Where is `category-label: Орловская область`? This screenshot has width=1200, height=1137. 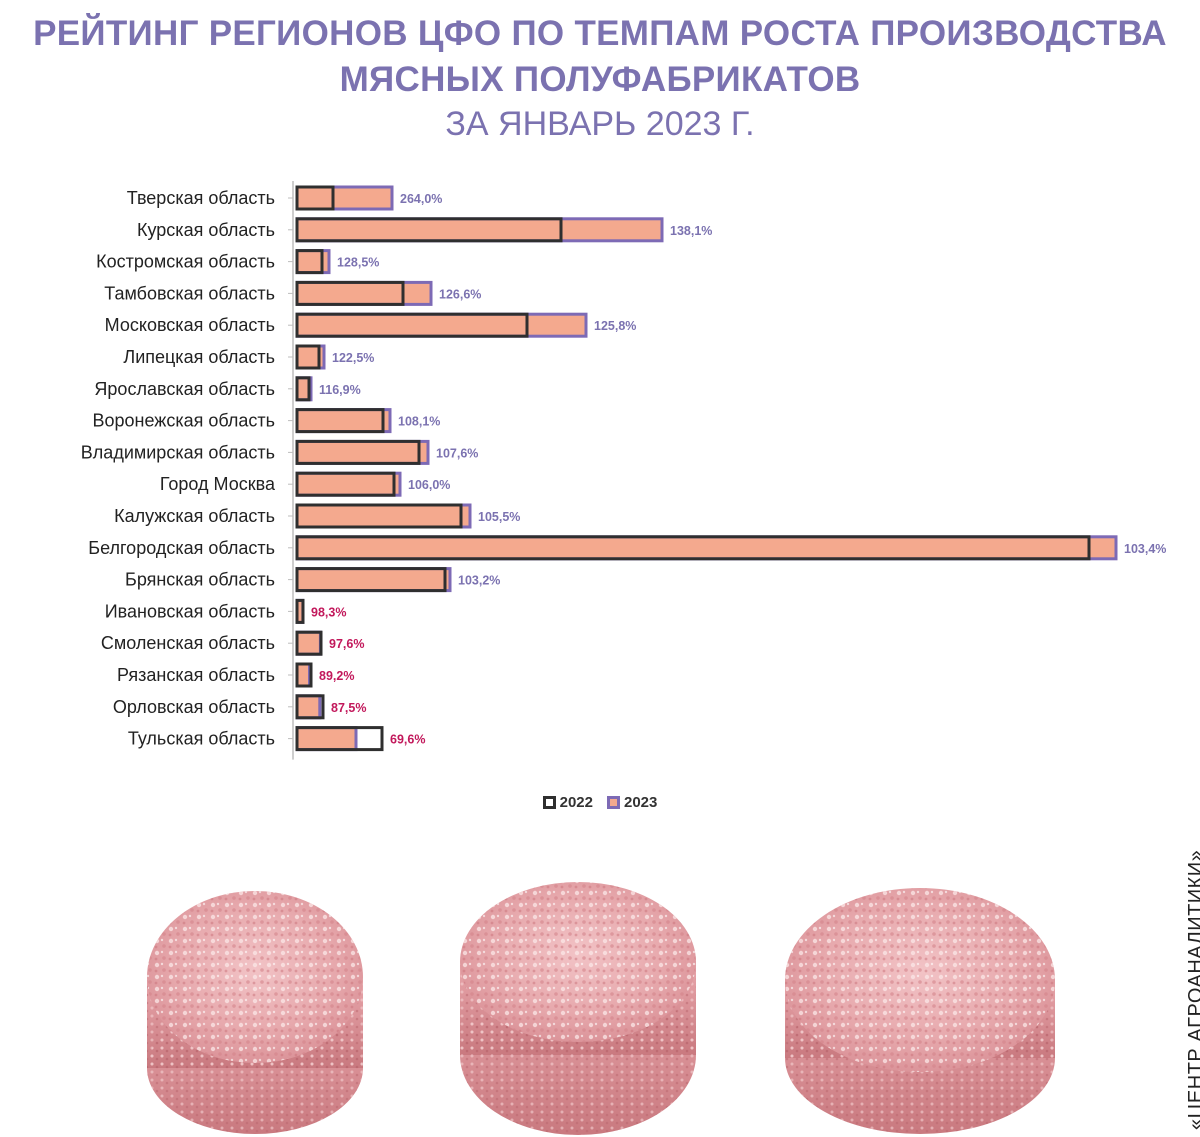
category-label: Орловская область is located at coordinates (194, 707).